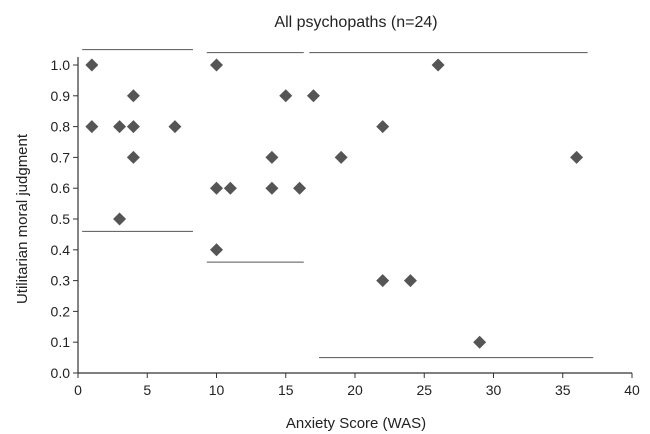  I want to click on x-tick-label: 5, so click(147, 390).